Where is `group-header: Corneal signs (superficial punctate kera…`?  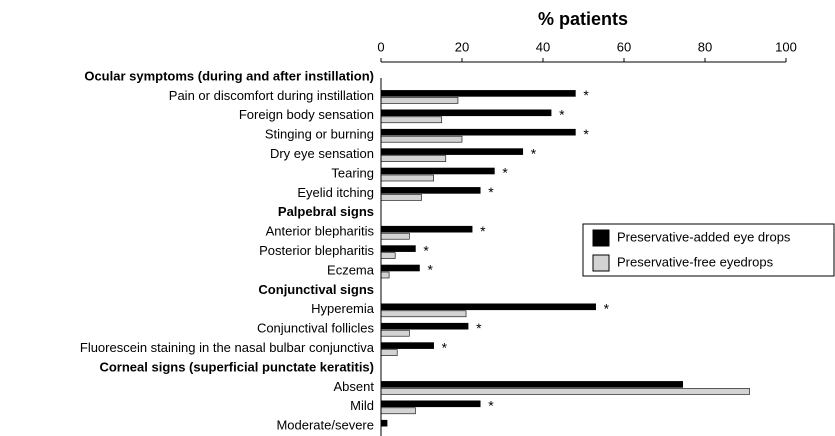
group-header: Corneal signs (superficial punctate kera… is located at coordinates (236, 366).